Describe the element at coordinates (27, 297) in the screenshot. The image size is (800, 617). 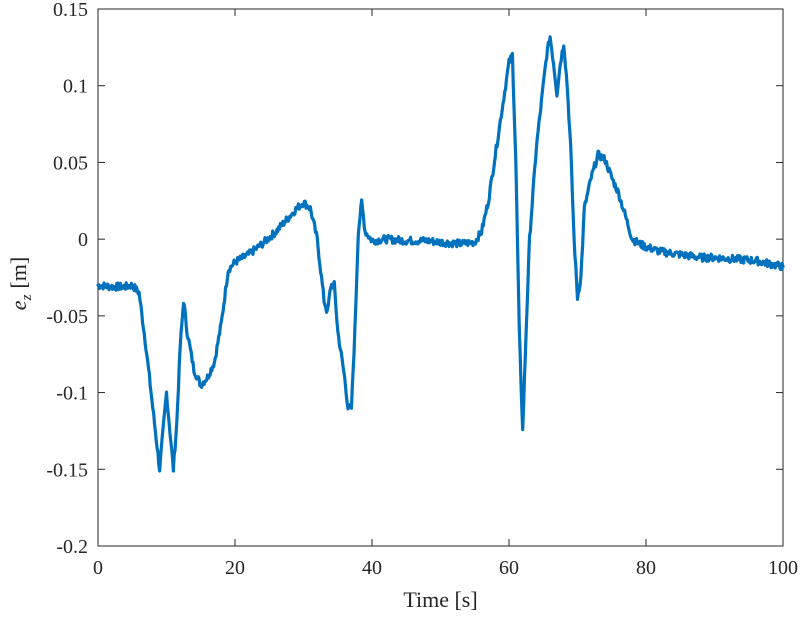
I see `y-axis-label-subscript: z` at that location.